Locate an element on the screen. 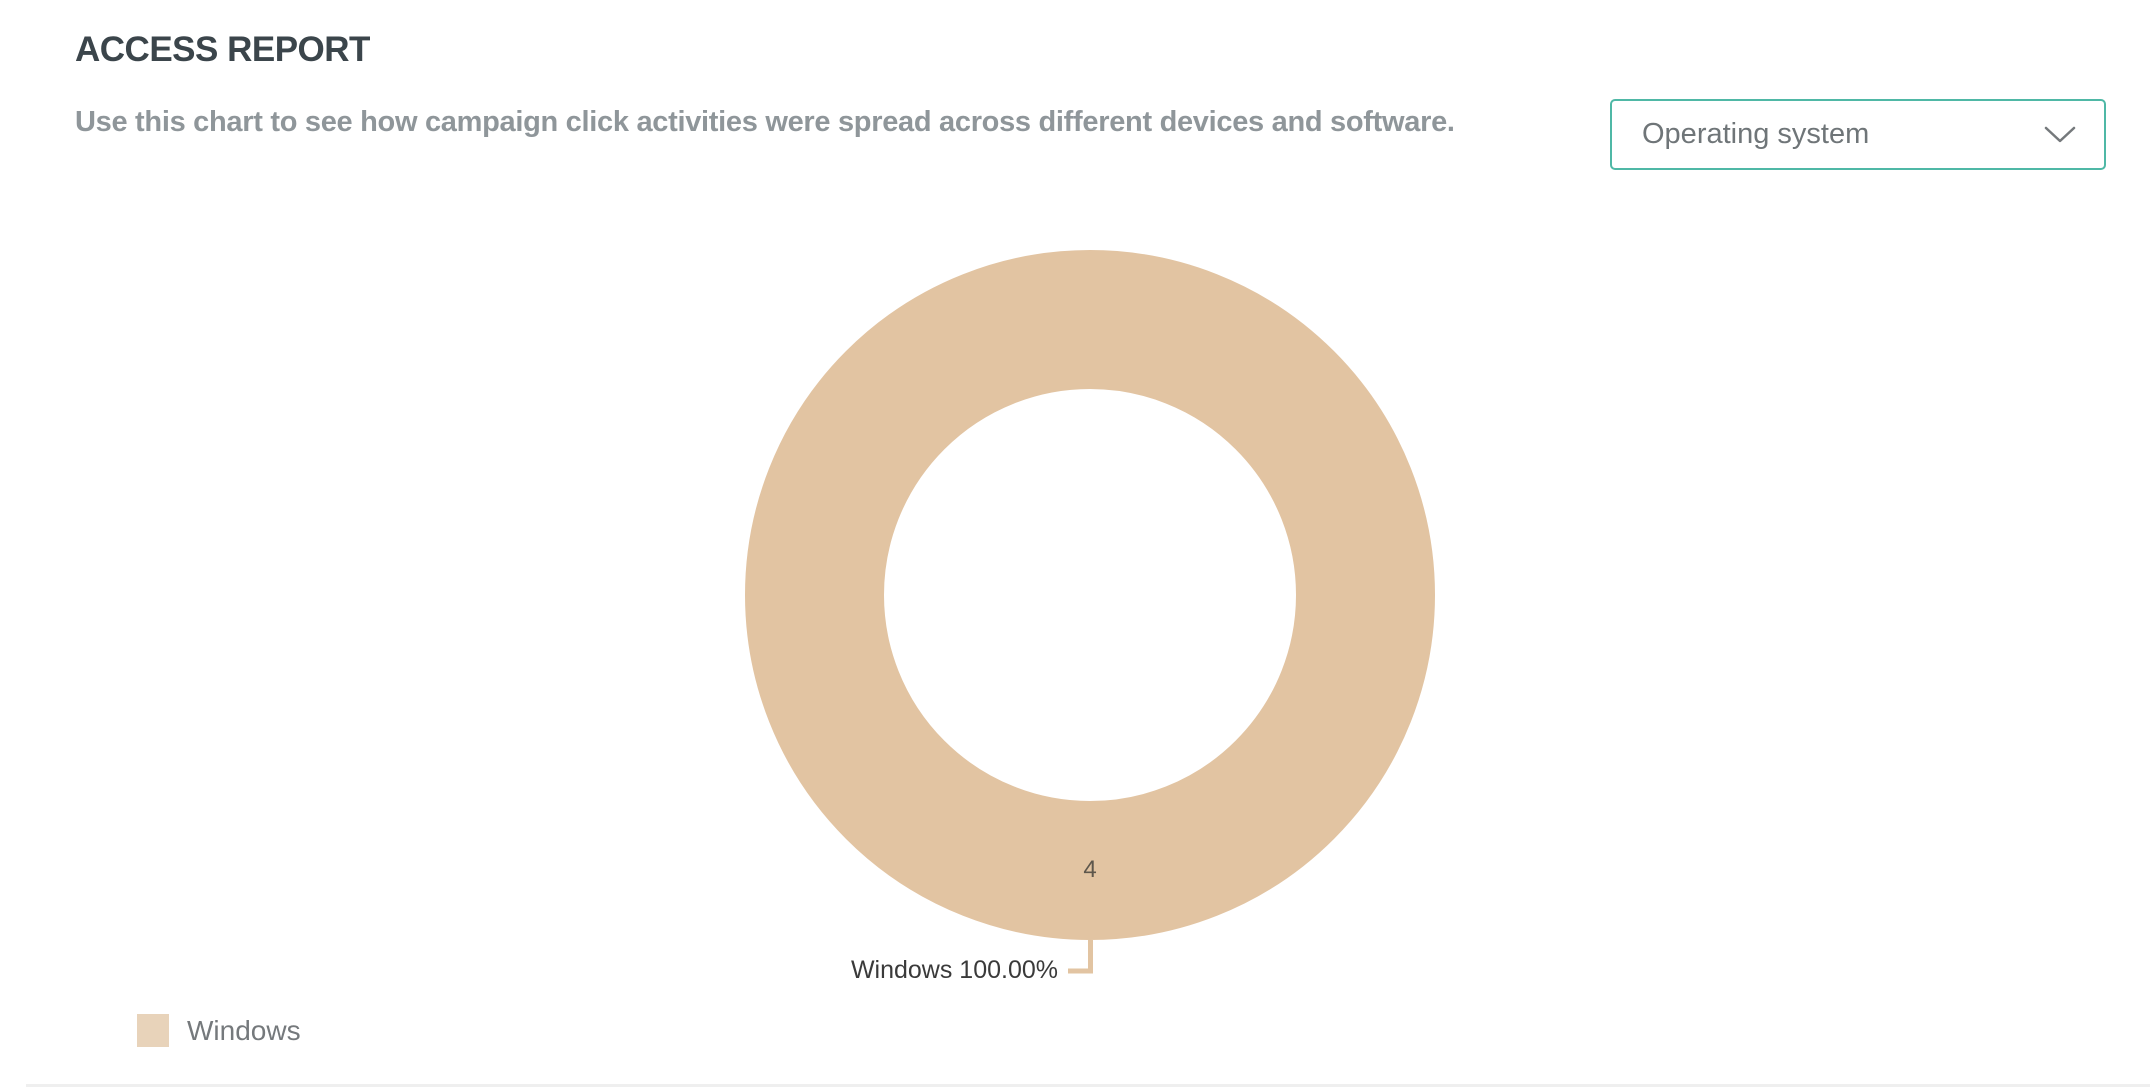 Image resolution: width=2150 pixels, height=1090 pixels. callout-connector-line is located at coordinates (1080, 957).